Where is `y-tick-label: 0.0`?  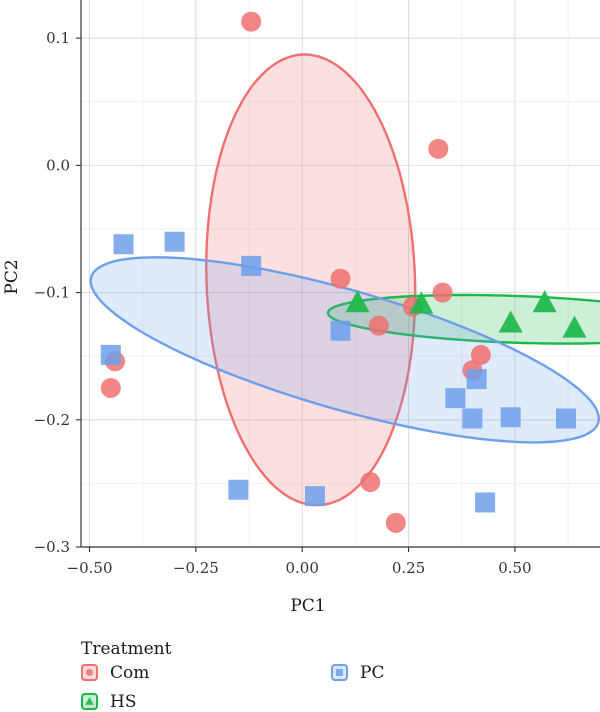 y-tick-label: 0.0 is located at coordinates (58, 165).